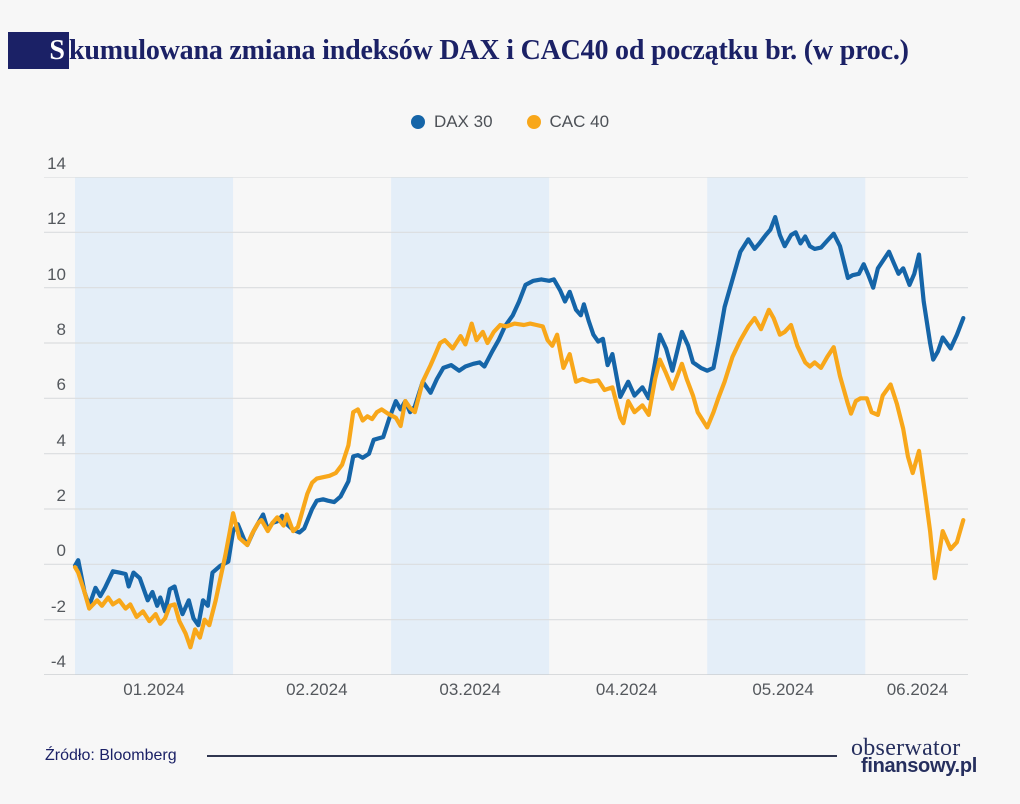 The image size is (1020, 804). What do you see at coordinates (58, 661) in the screenshot?
I see `y-axis-label: -4` at bounding box center [58, 661].